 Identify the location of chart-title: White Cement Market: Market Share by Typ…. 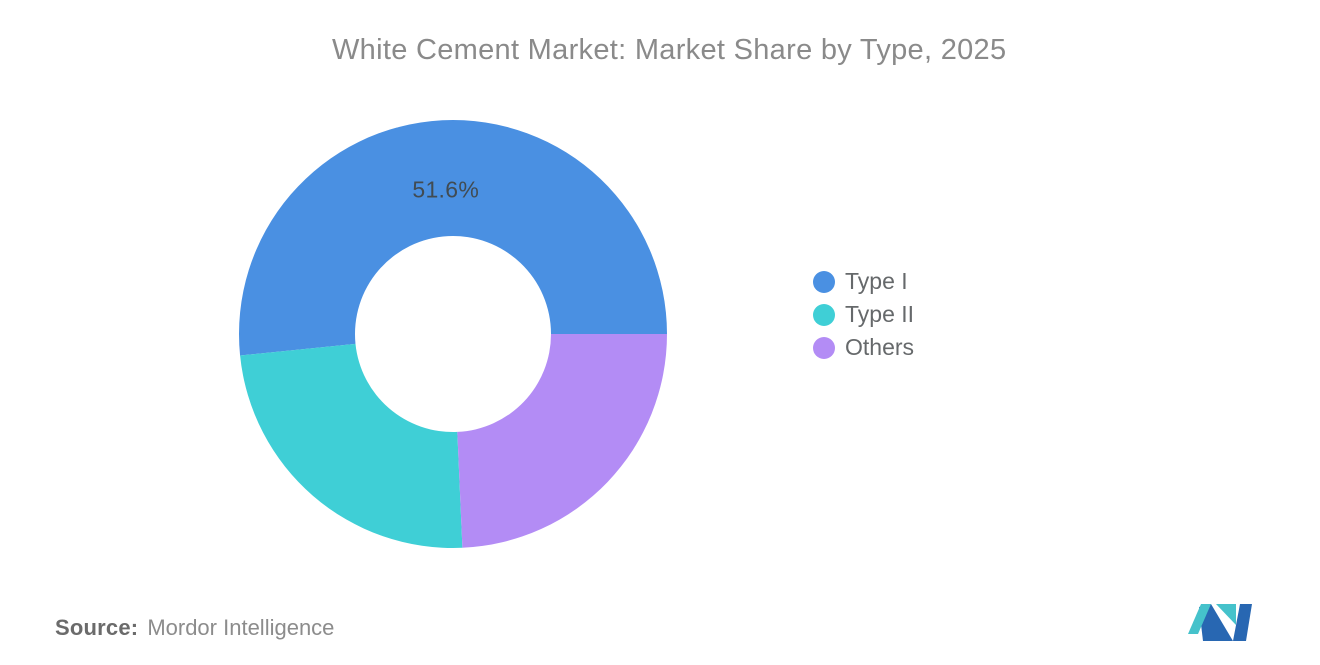
(669, 50).